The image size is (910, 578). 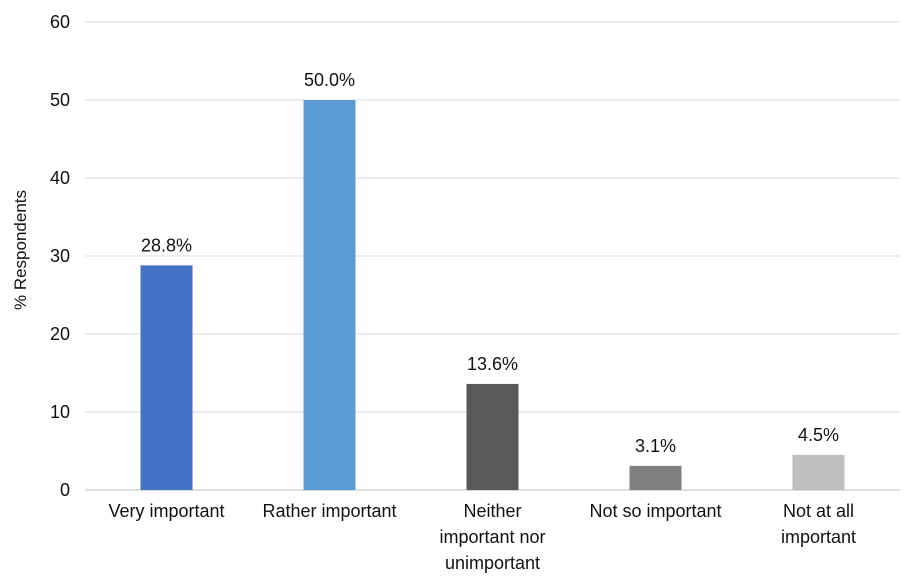 What do you see at coordinates (60, 100) in the screenshot?
I see `y-tick-label: 50` at bounding box center [60, 100].